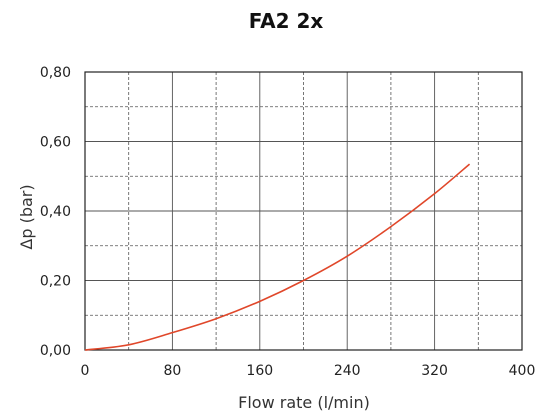  What do you see at coordinates (55, 282) in the screenshot?
I see `y-tick-label: 0,20` at bounding box center [55, 282].